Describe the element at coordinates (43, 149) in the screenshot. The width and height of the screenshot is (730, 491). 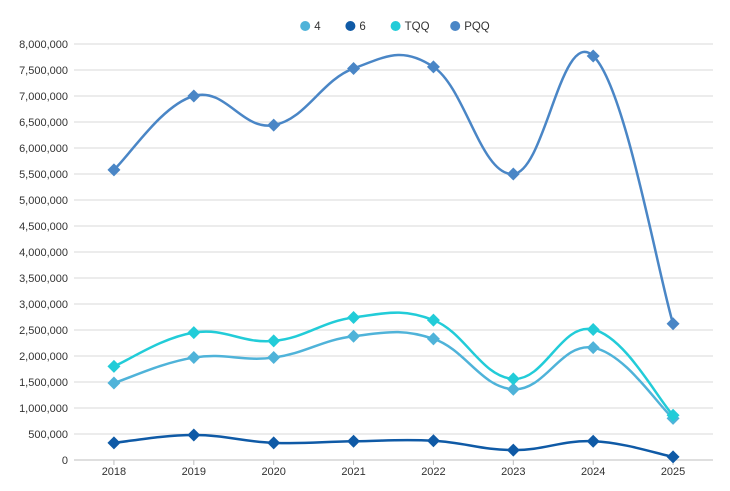
I see `y-tick-label: 6,000,000` at that location.